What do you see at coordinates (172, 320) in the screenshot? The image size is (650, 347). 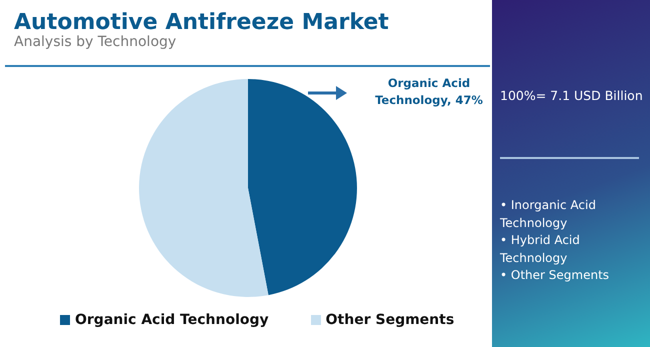 I see `legend-label: Organic Acid Technology` at bounding box center [172, 320].